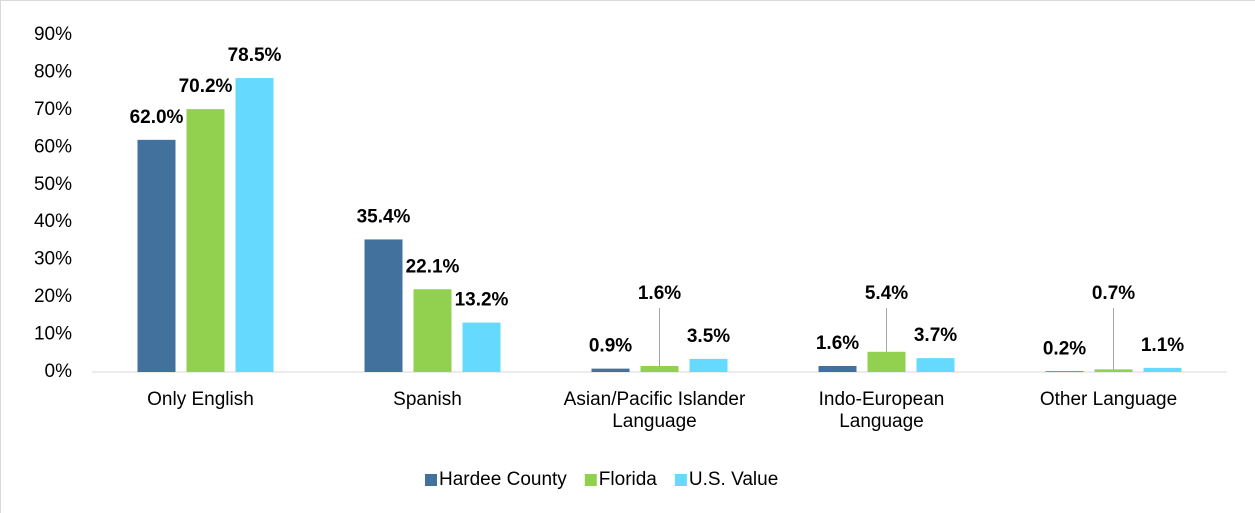  Describe the element at coordinates (206, 86) in the screenshot. I see `data-label: 70.2%` at that location.